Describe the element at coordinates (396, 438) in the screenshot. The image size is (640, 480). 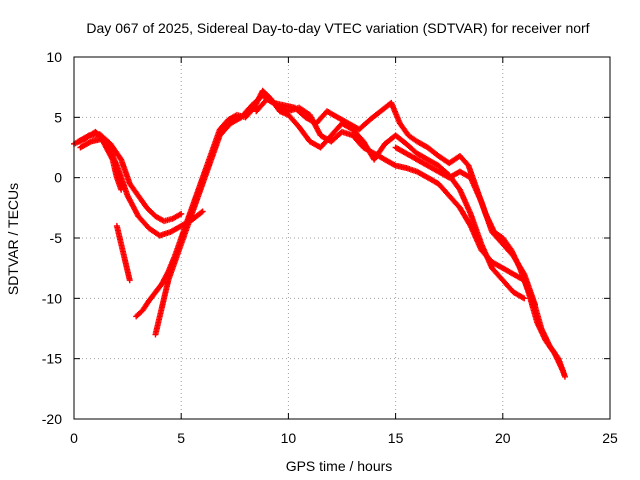
I see `x-tick-label: 15` at that location.